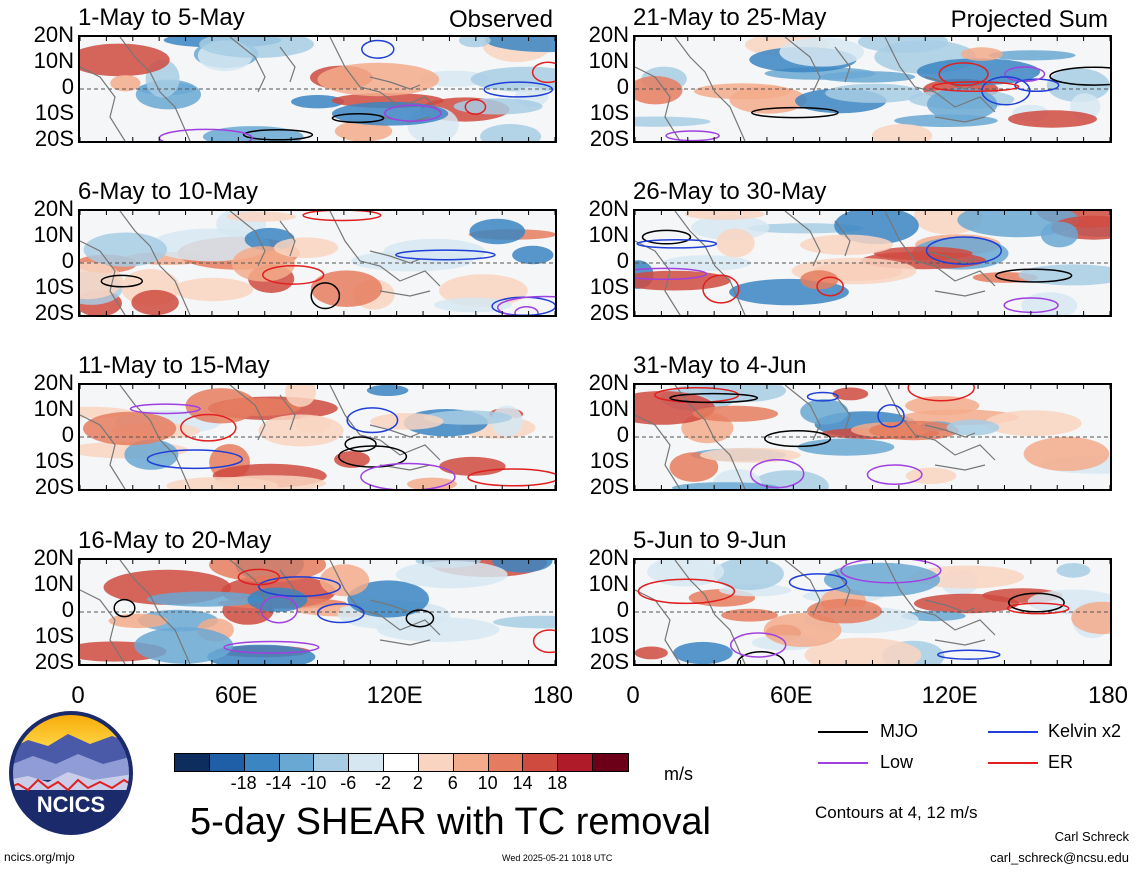  Describe the element at coordinates (175, 540) in the screenshot. I see `panel-title: 16-May to 20-May` at that location.